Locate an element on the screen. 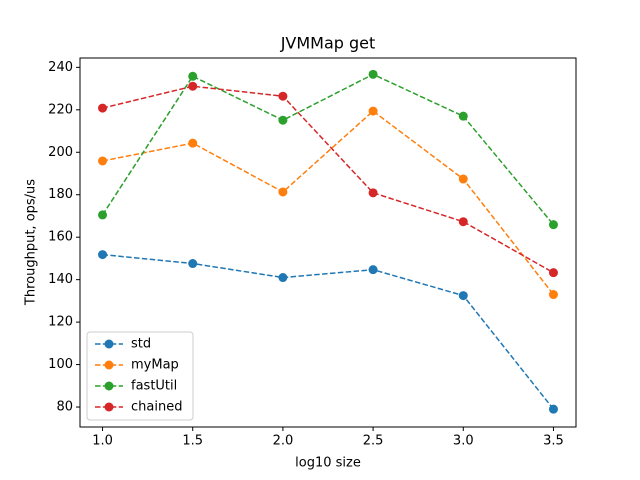 This screenshot has width=640, height=480. y-axis-label: Throughput, ops/us is located at coordinates (31, 242).